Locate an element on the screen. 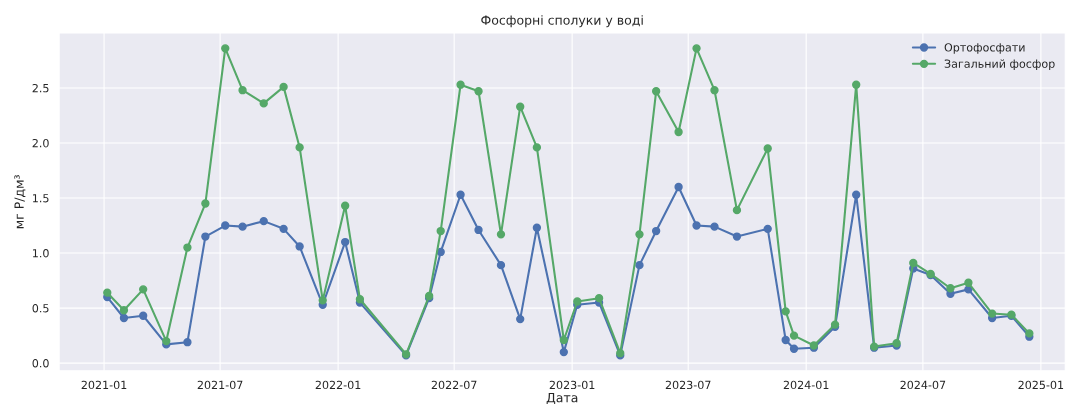 The width and height of the screenshot is (1076, 412). y-tick-label: 1.5 is located at coordinates (41, 198).